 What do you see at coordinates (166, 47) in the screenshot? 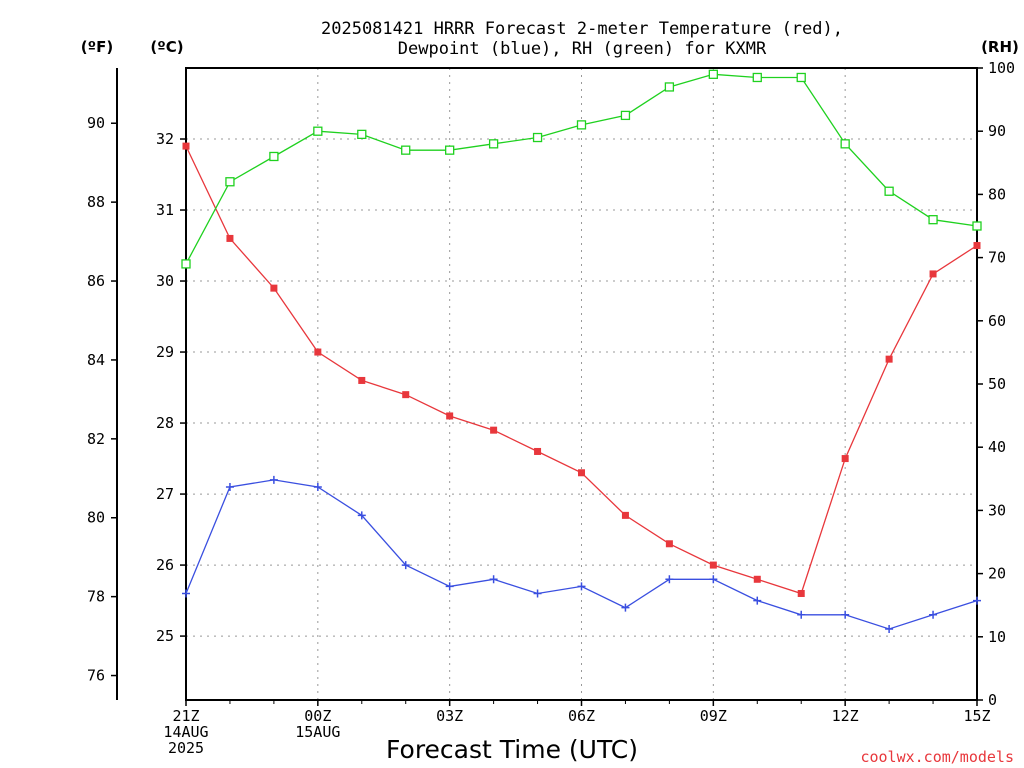
I see `celsius-unit-label: (ºC)` at bounding box center [166, 47].